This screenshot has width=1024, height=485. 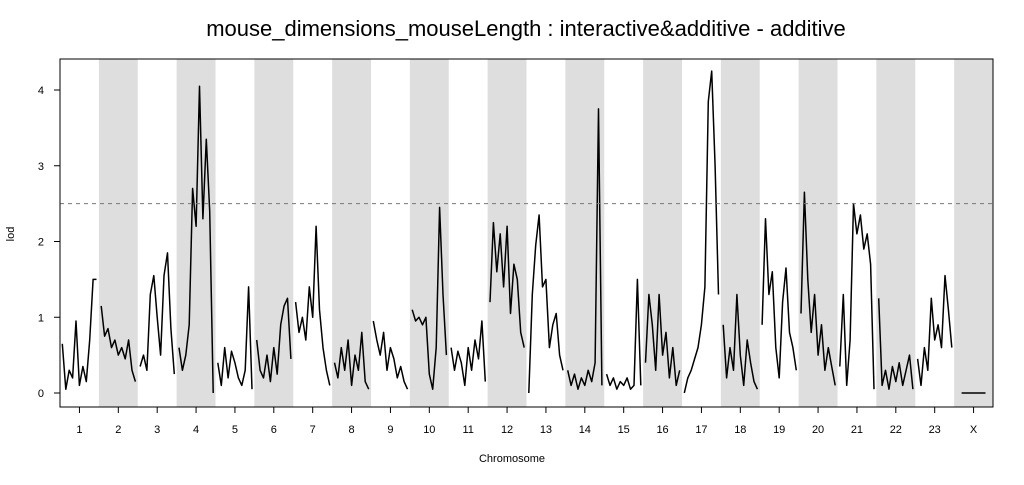 What do you see at coordinates (41, 91) in the screenshot?
I see `y-tick-label-4: 4` at bounding box center [41, 91].